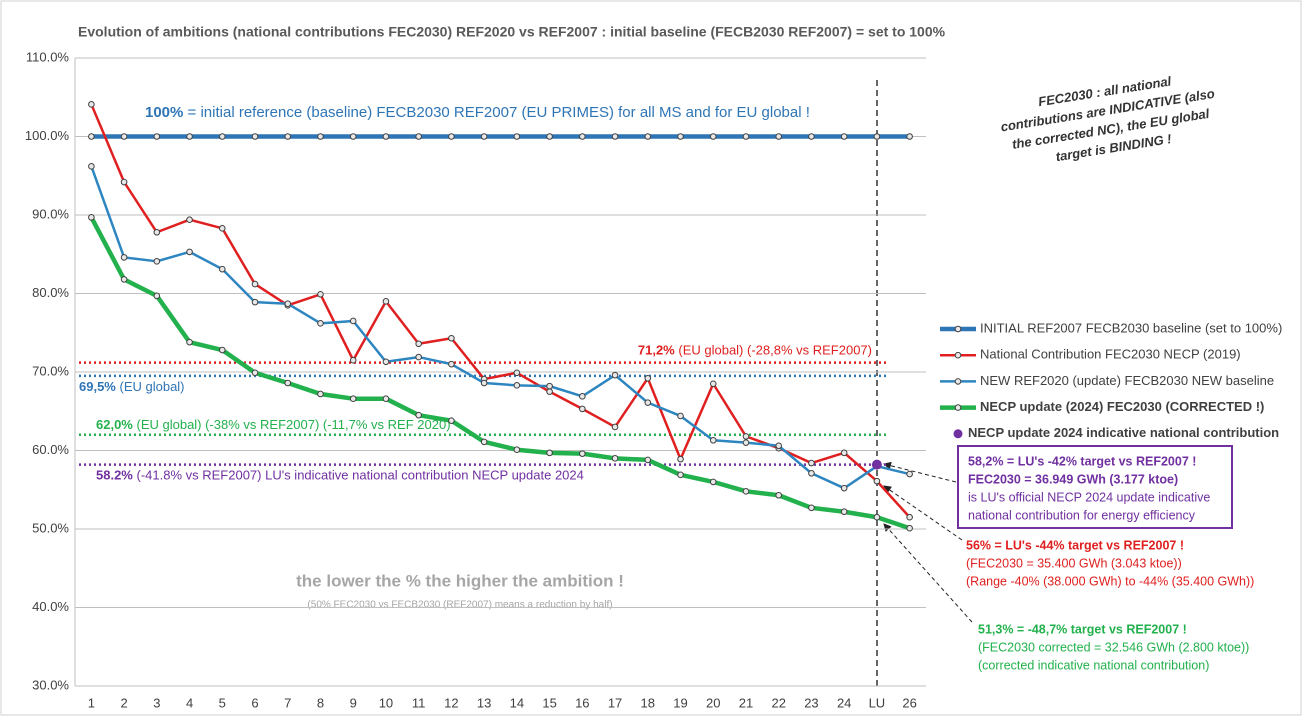 The width and height of the screenshot is (1303, 717). Describe the element at coordinates (844, 702) in the screenshot. I see `x-tick-label: 24` at that location.